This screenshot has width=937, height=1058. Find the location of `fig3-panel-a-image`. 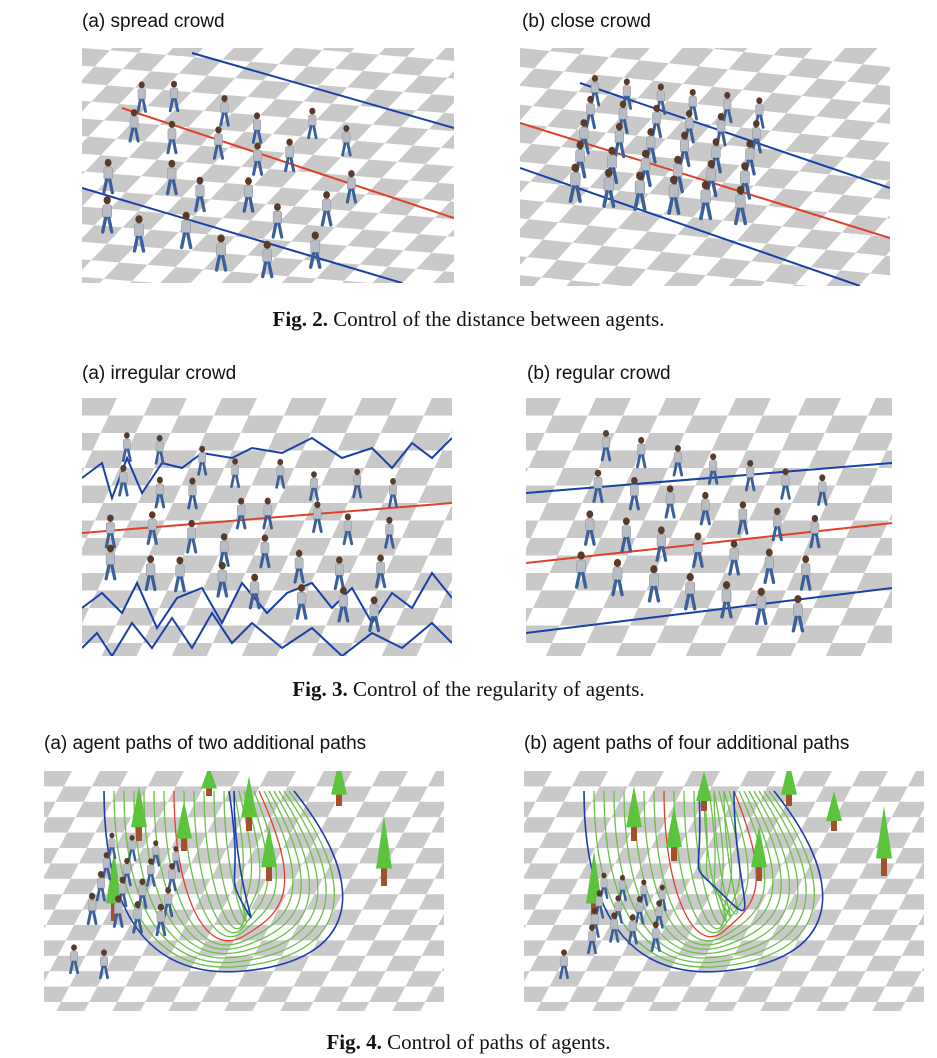

fig3-panel-a-image is located at coordinates (267, 527).